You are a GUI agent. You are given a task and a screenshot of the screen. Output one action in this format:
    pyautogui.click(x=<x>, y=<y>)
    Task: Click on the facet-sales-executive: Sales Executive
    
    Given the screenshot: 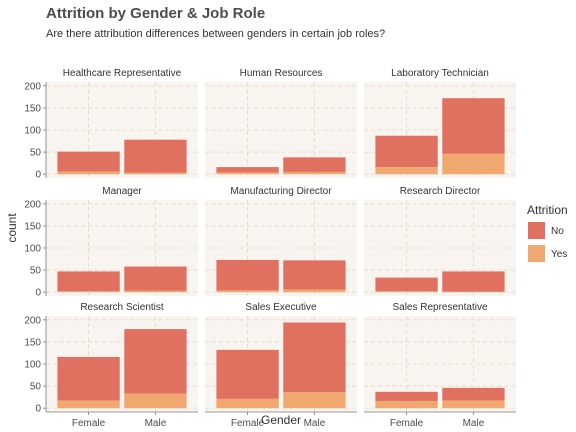 What is the action you would take?
    pyautogui.click(x=281, y=357)
    